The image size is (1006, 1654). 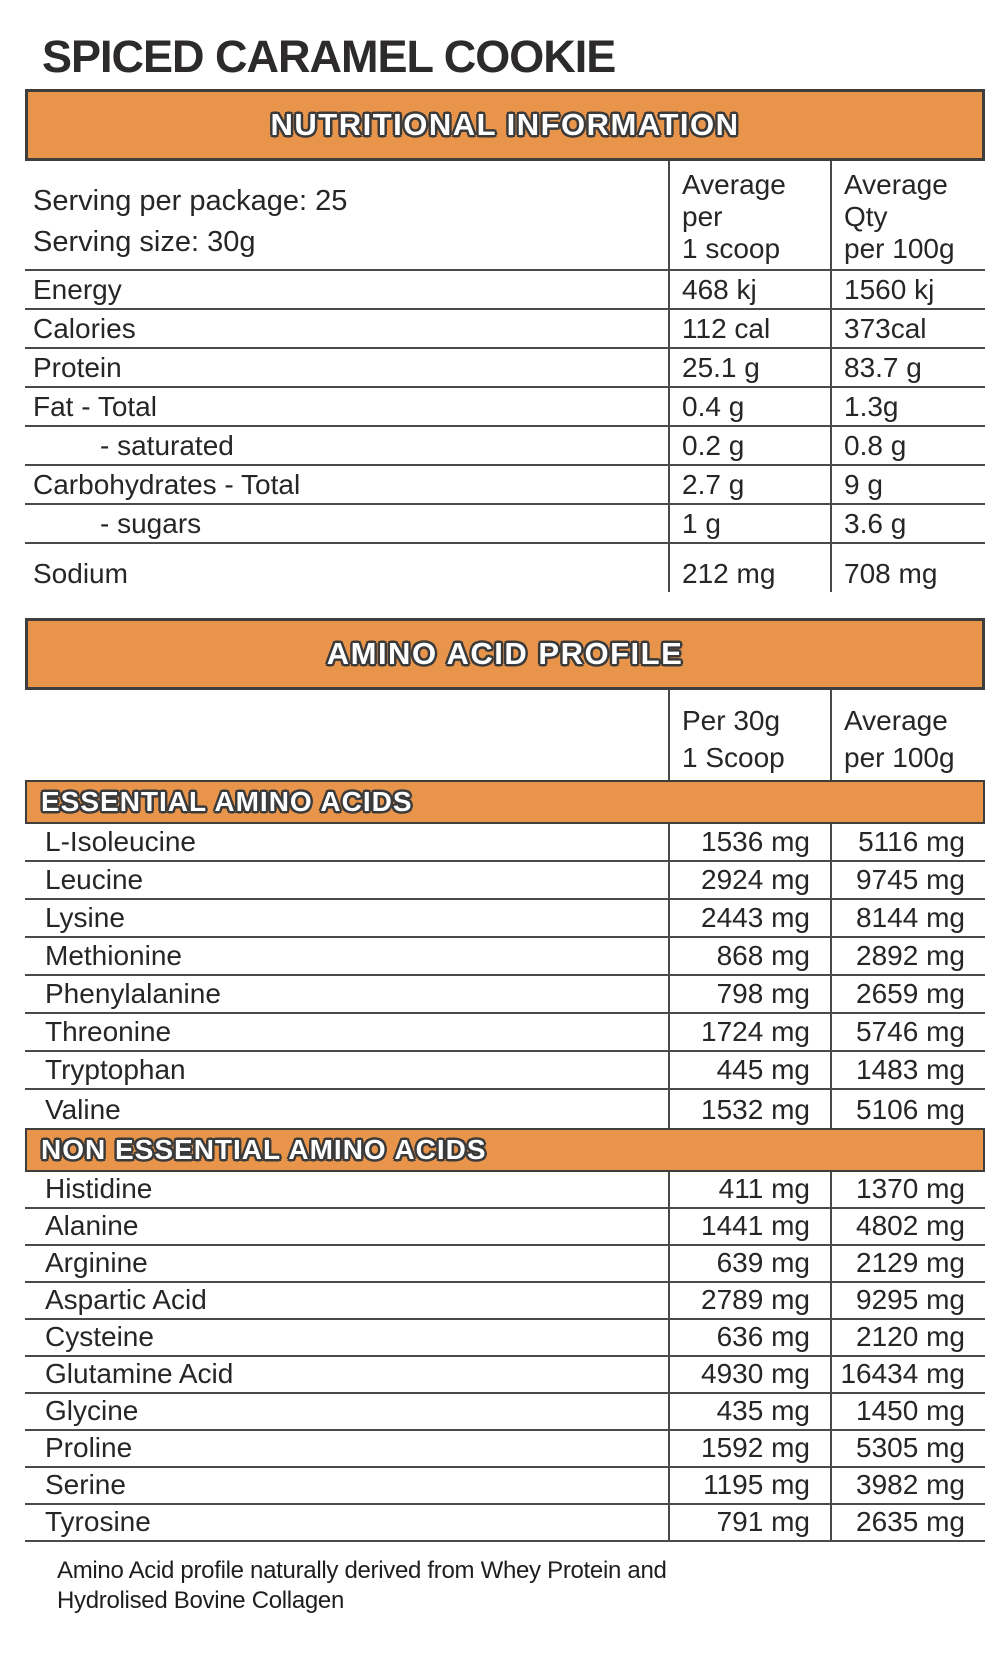 I want to click on value-per-30g: 791 mg, so click(x=749, y=1523).